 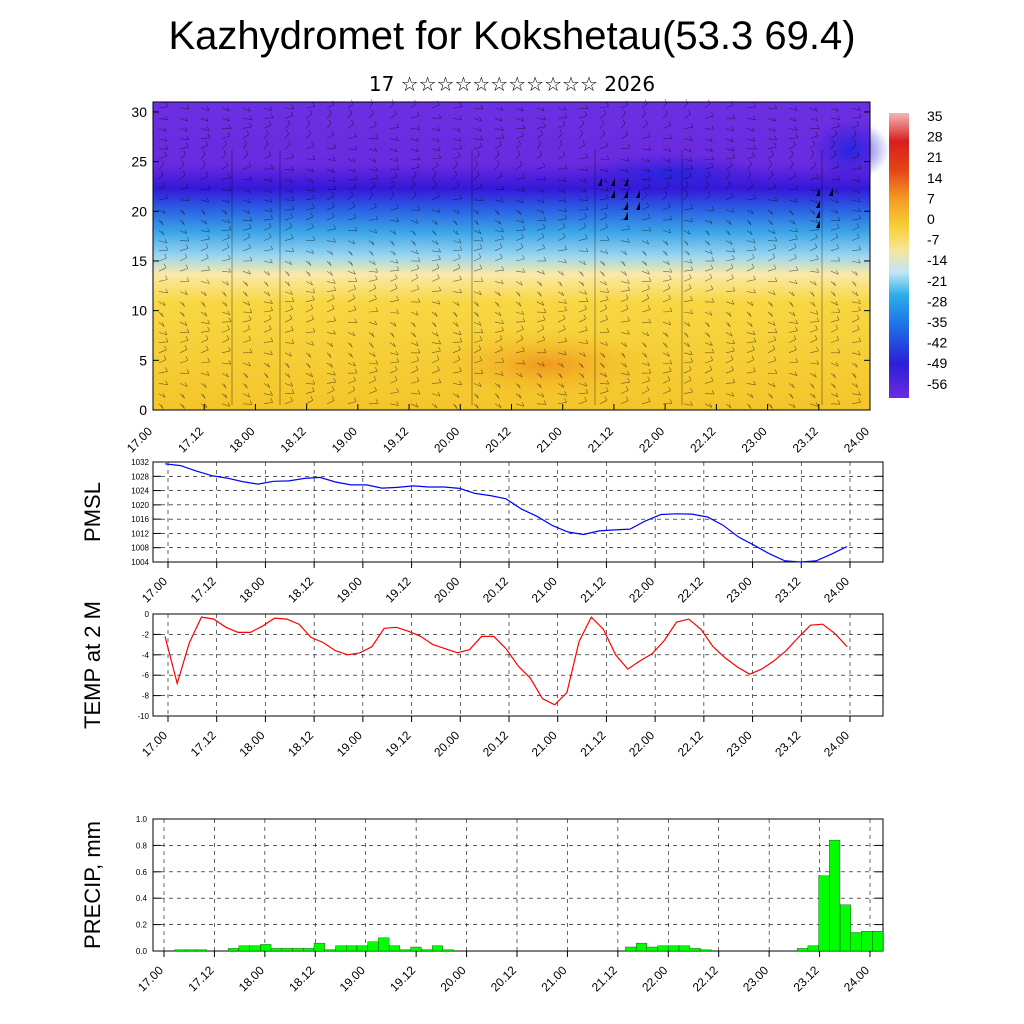 I want to click on temp2m-series-line, so click(x=506, y=661).